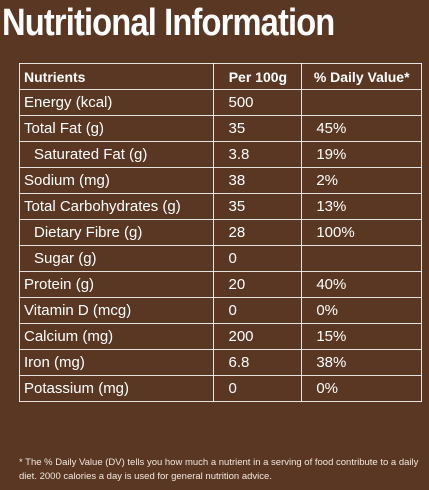  Describe the element at coordinates (258, 336) in the screenshot. I see `per-100g-value: 200` at that location.